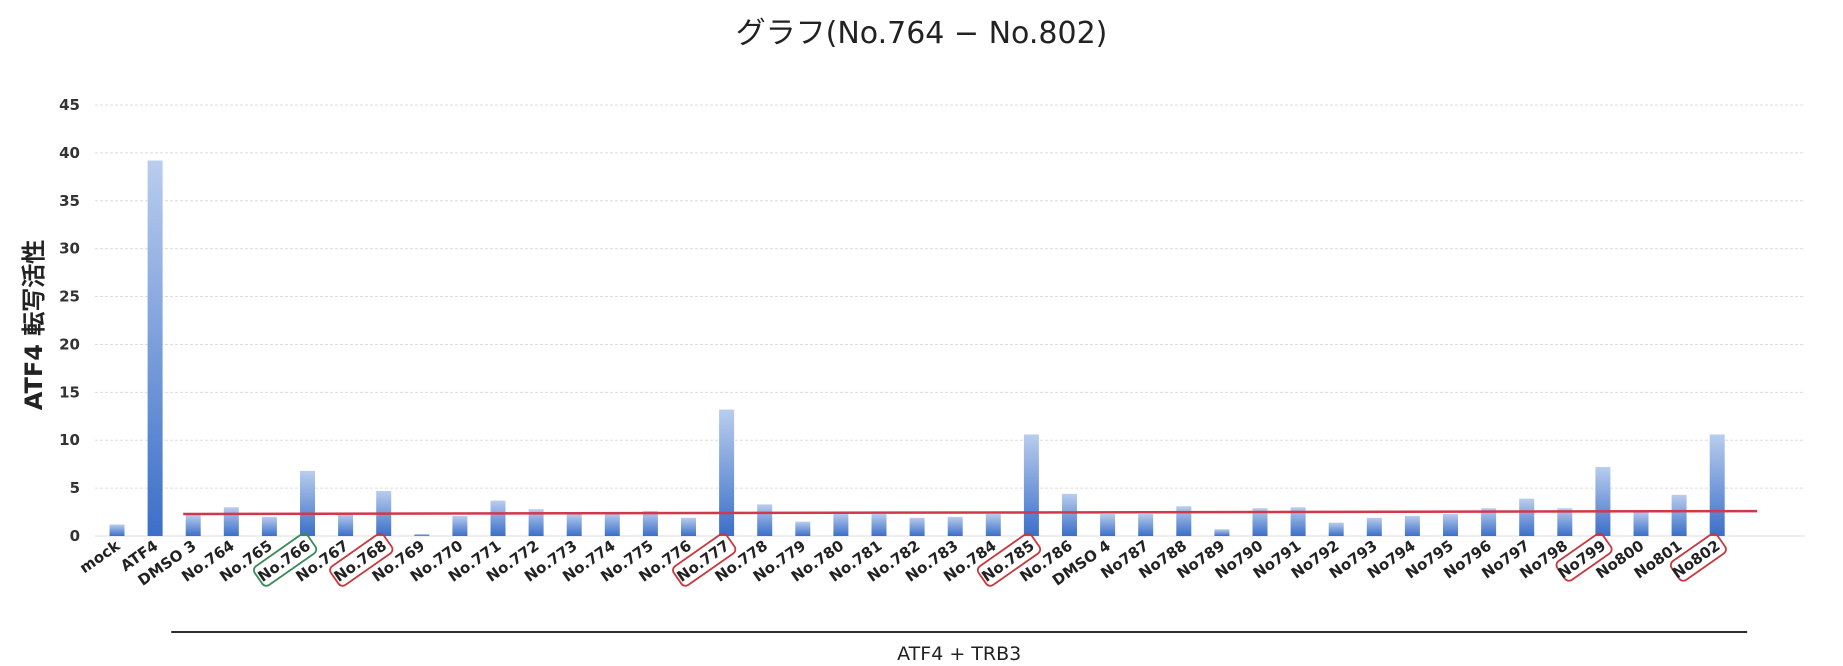 The height and width of the screenshot is (666, 1843). I want to click on x-tick-label: mock, so click(100, 556).